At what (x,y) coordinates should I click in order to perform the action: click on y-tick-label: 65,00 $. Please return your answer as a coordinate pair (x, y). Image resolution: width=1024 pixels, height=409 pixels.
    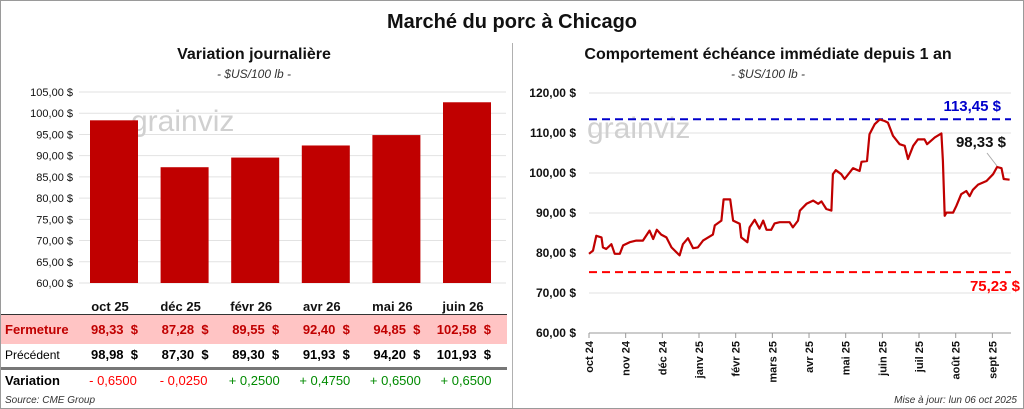
    Looking at the image, I should click on (54, 263).